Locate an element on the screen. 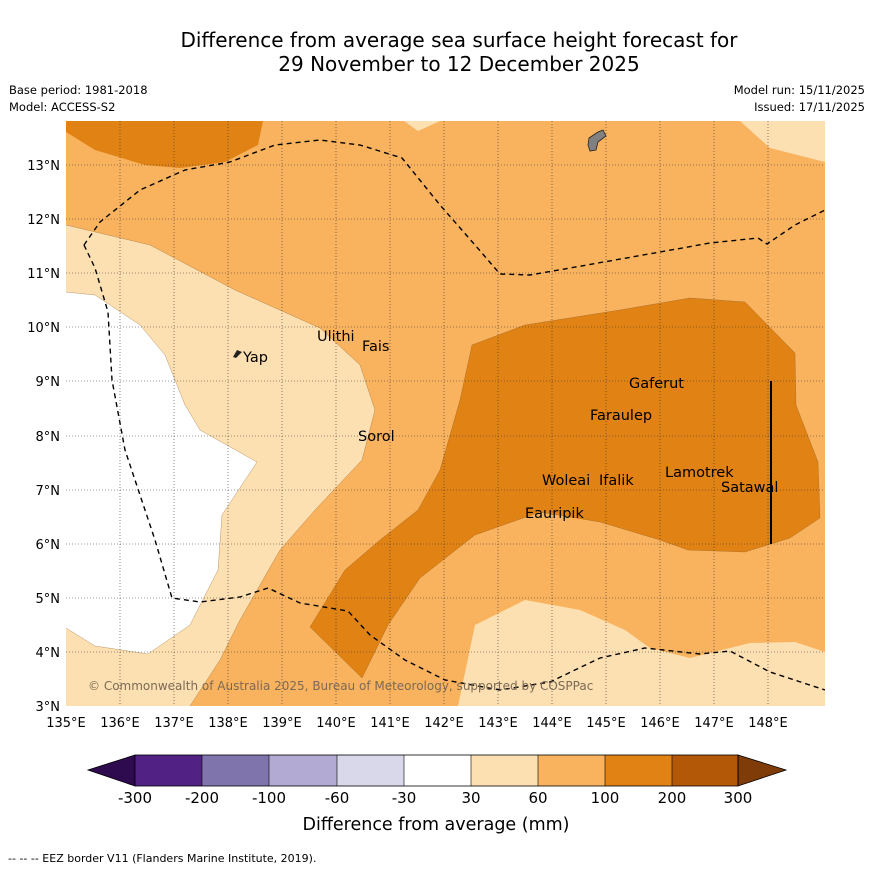  place-eauripik: Eauripik is located at coordinates (554, 514).